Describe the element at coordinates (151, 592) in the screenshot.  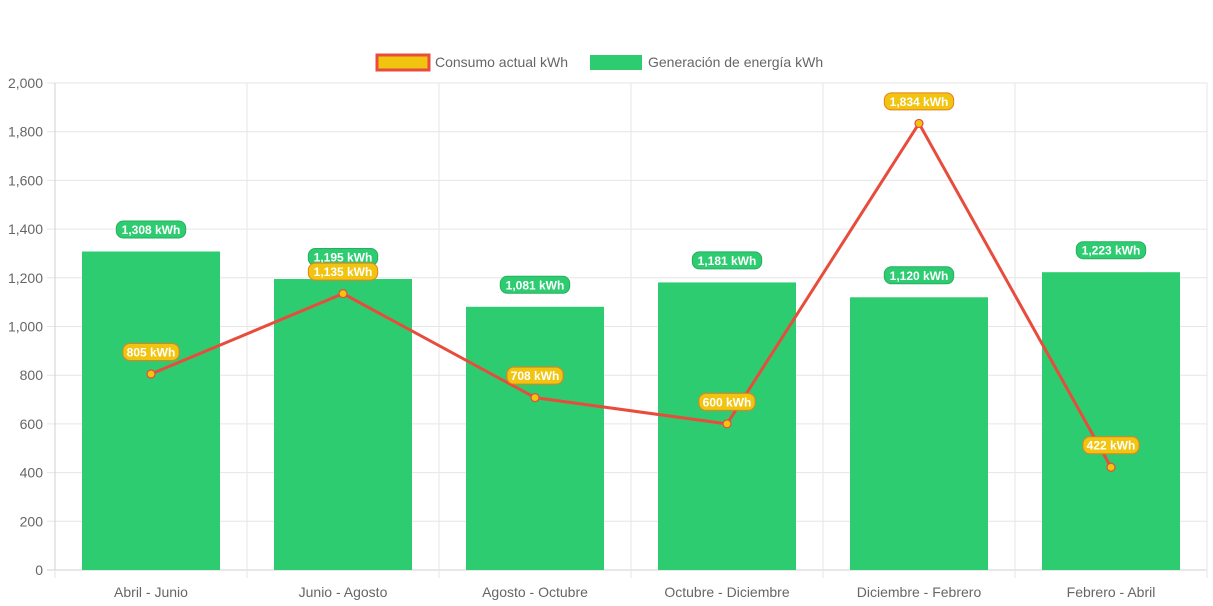
I see `x-tick-label: Abril - Junio` at that location.